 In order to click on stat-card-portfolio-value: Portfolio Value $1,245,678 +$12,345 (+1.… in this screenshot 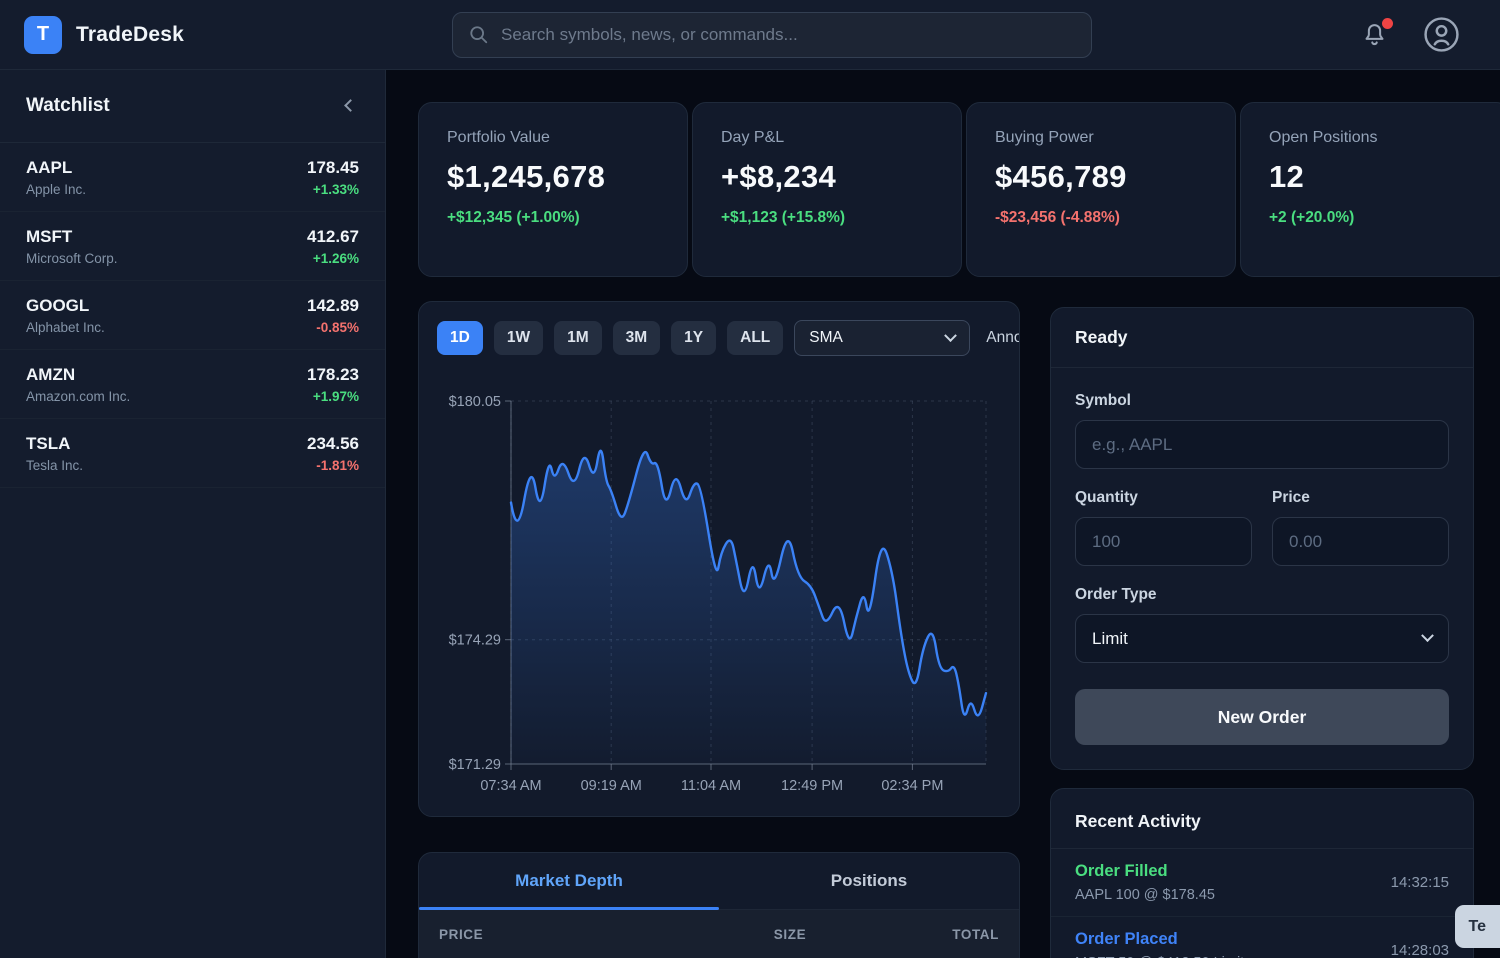, I will do `click(553, 189)`.